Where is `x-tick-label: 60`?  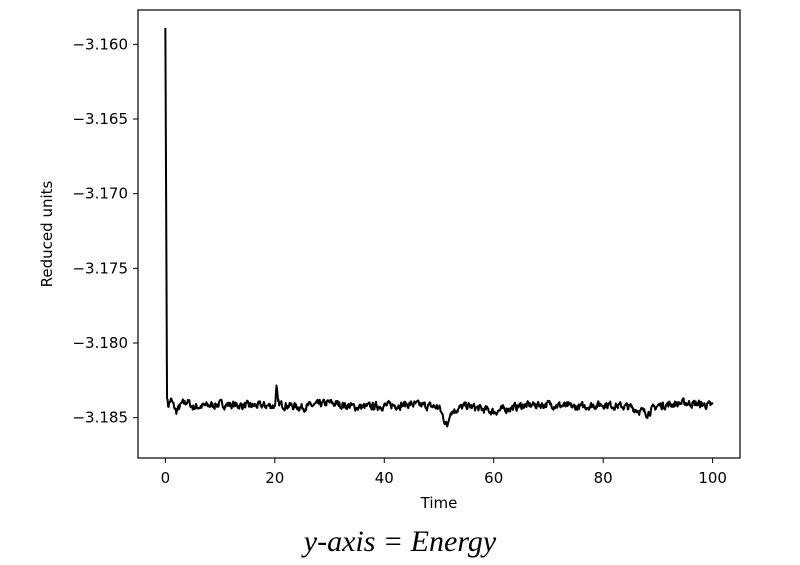
x-tick-label: 60 is located at coordinates (493, 478).